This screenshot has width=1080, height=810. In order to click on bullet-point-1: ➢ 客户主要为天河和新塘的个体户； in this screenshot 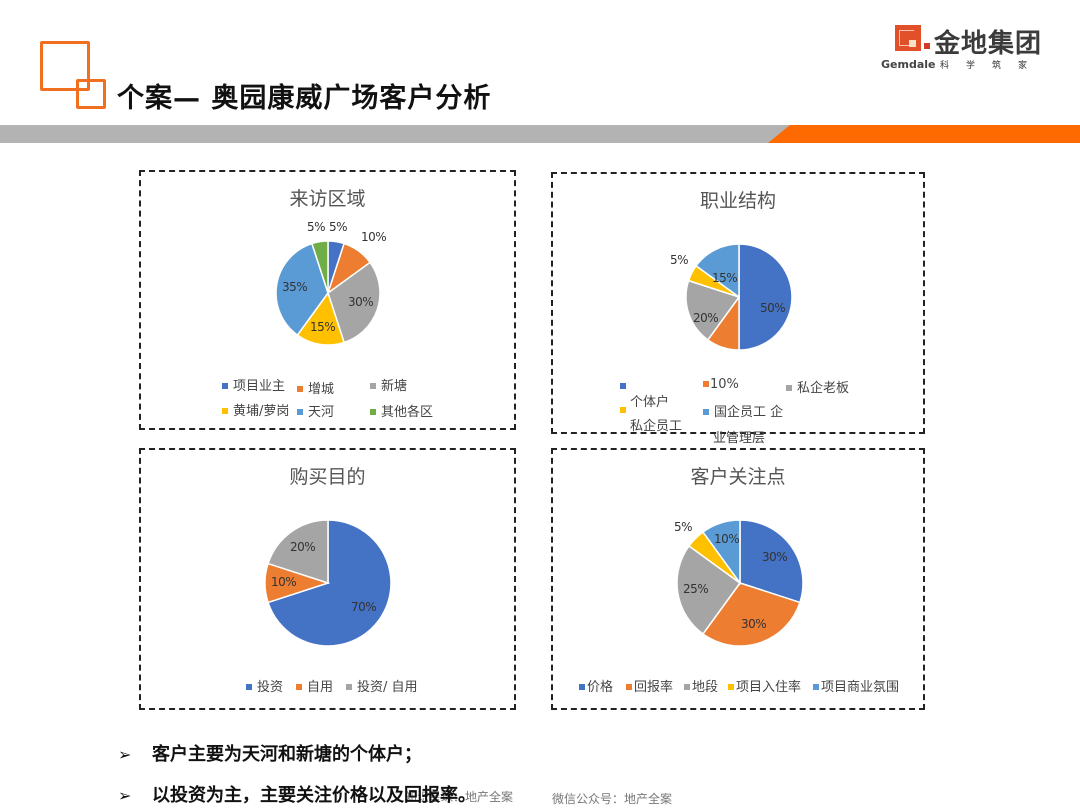, I will do `click(270, 754)`.